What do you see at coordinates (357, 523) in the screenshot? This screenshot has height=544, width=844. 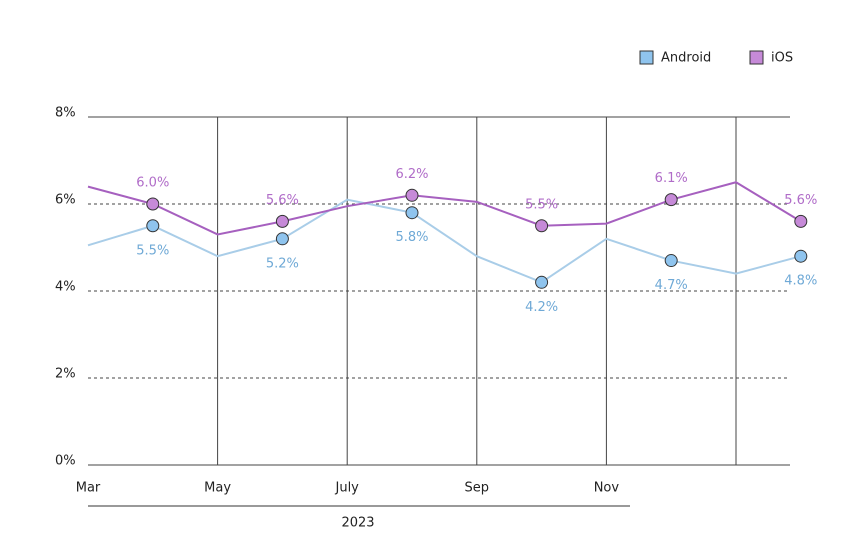 I see `x-axis-label: 2023` at bounding box center [357, 523].